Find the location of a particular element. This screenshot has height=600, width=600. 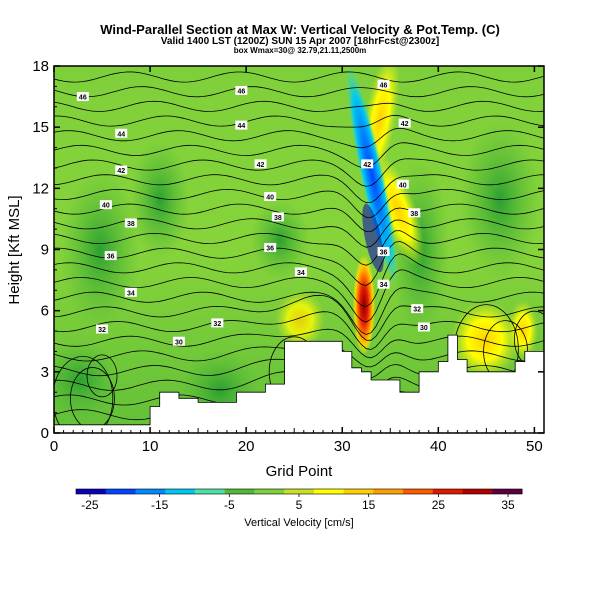

x-tick-label: 40 is located at coordinates (438, 446).